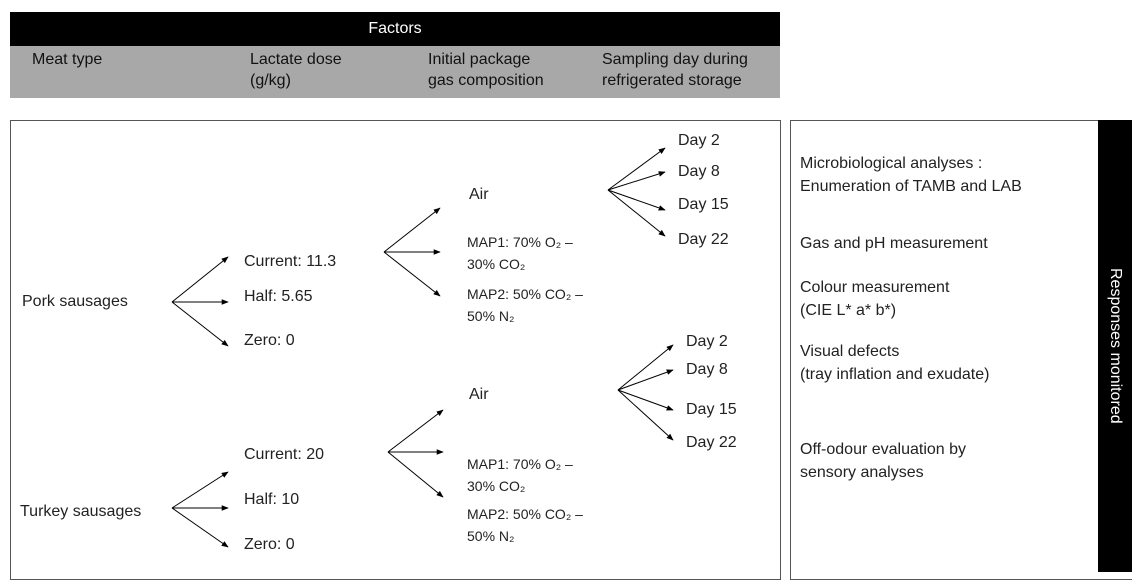 Image resolution: width=1132 pixels, height=580 pixels. What do you see at coordinates (862, 472) in the screenshot?
I see `response-item: sensory analyses` at bounding box center [862, 472].